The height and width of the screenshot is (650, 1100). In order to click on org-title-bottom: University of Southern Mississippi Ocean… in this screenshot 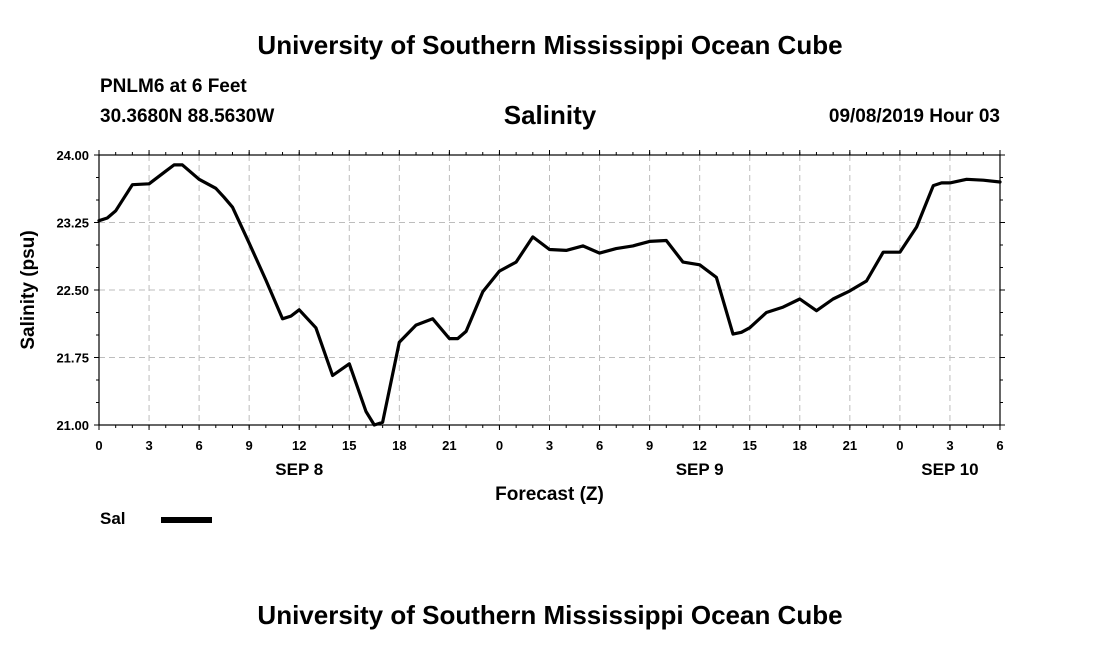, I will do `click(550, 615)`.